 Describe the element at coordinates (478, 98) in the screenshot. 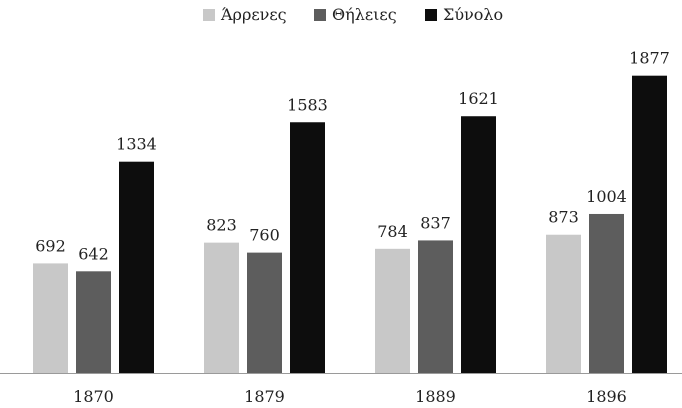

I see `data-label-1889-series-3: 1621` at that location.